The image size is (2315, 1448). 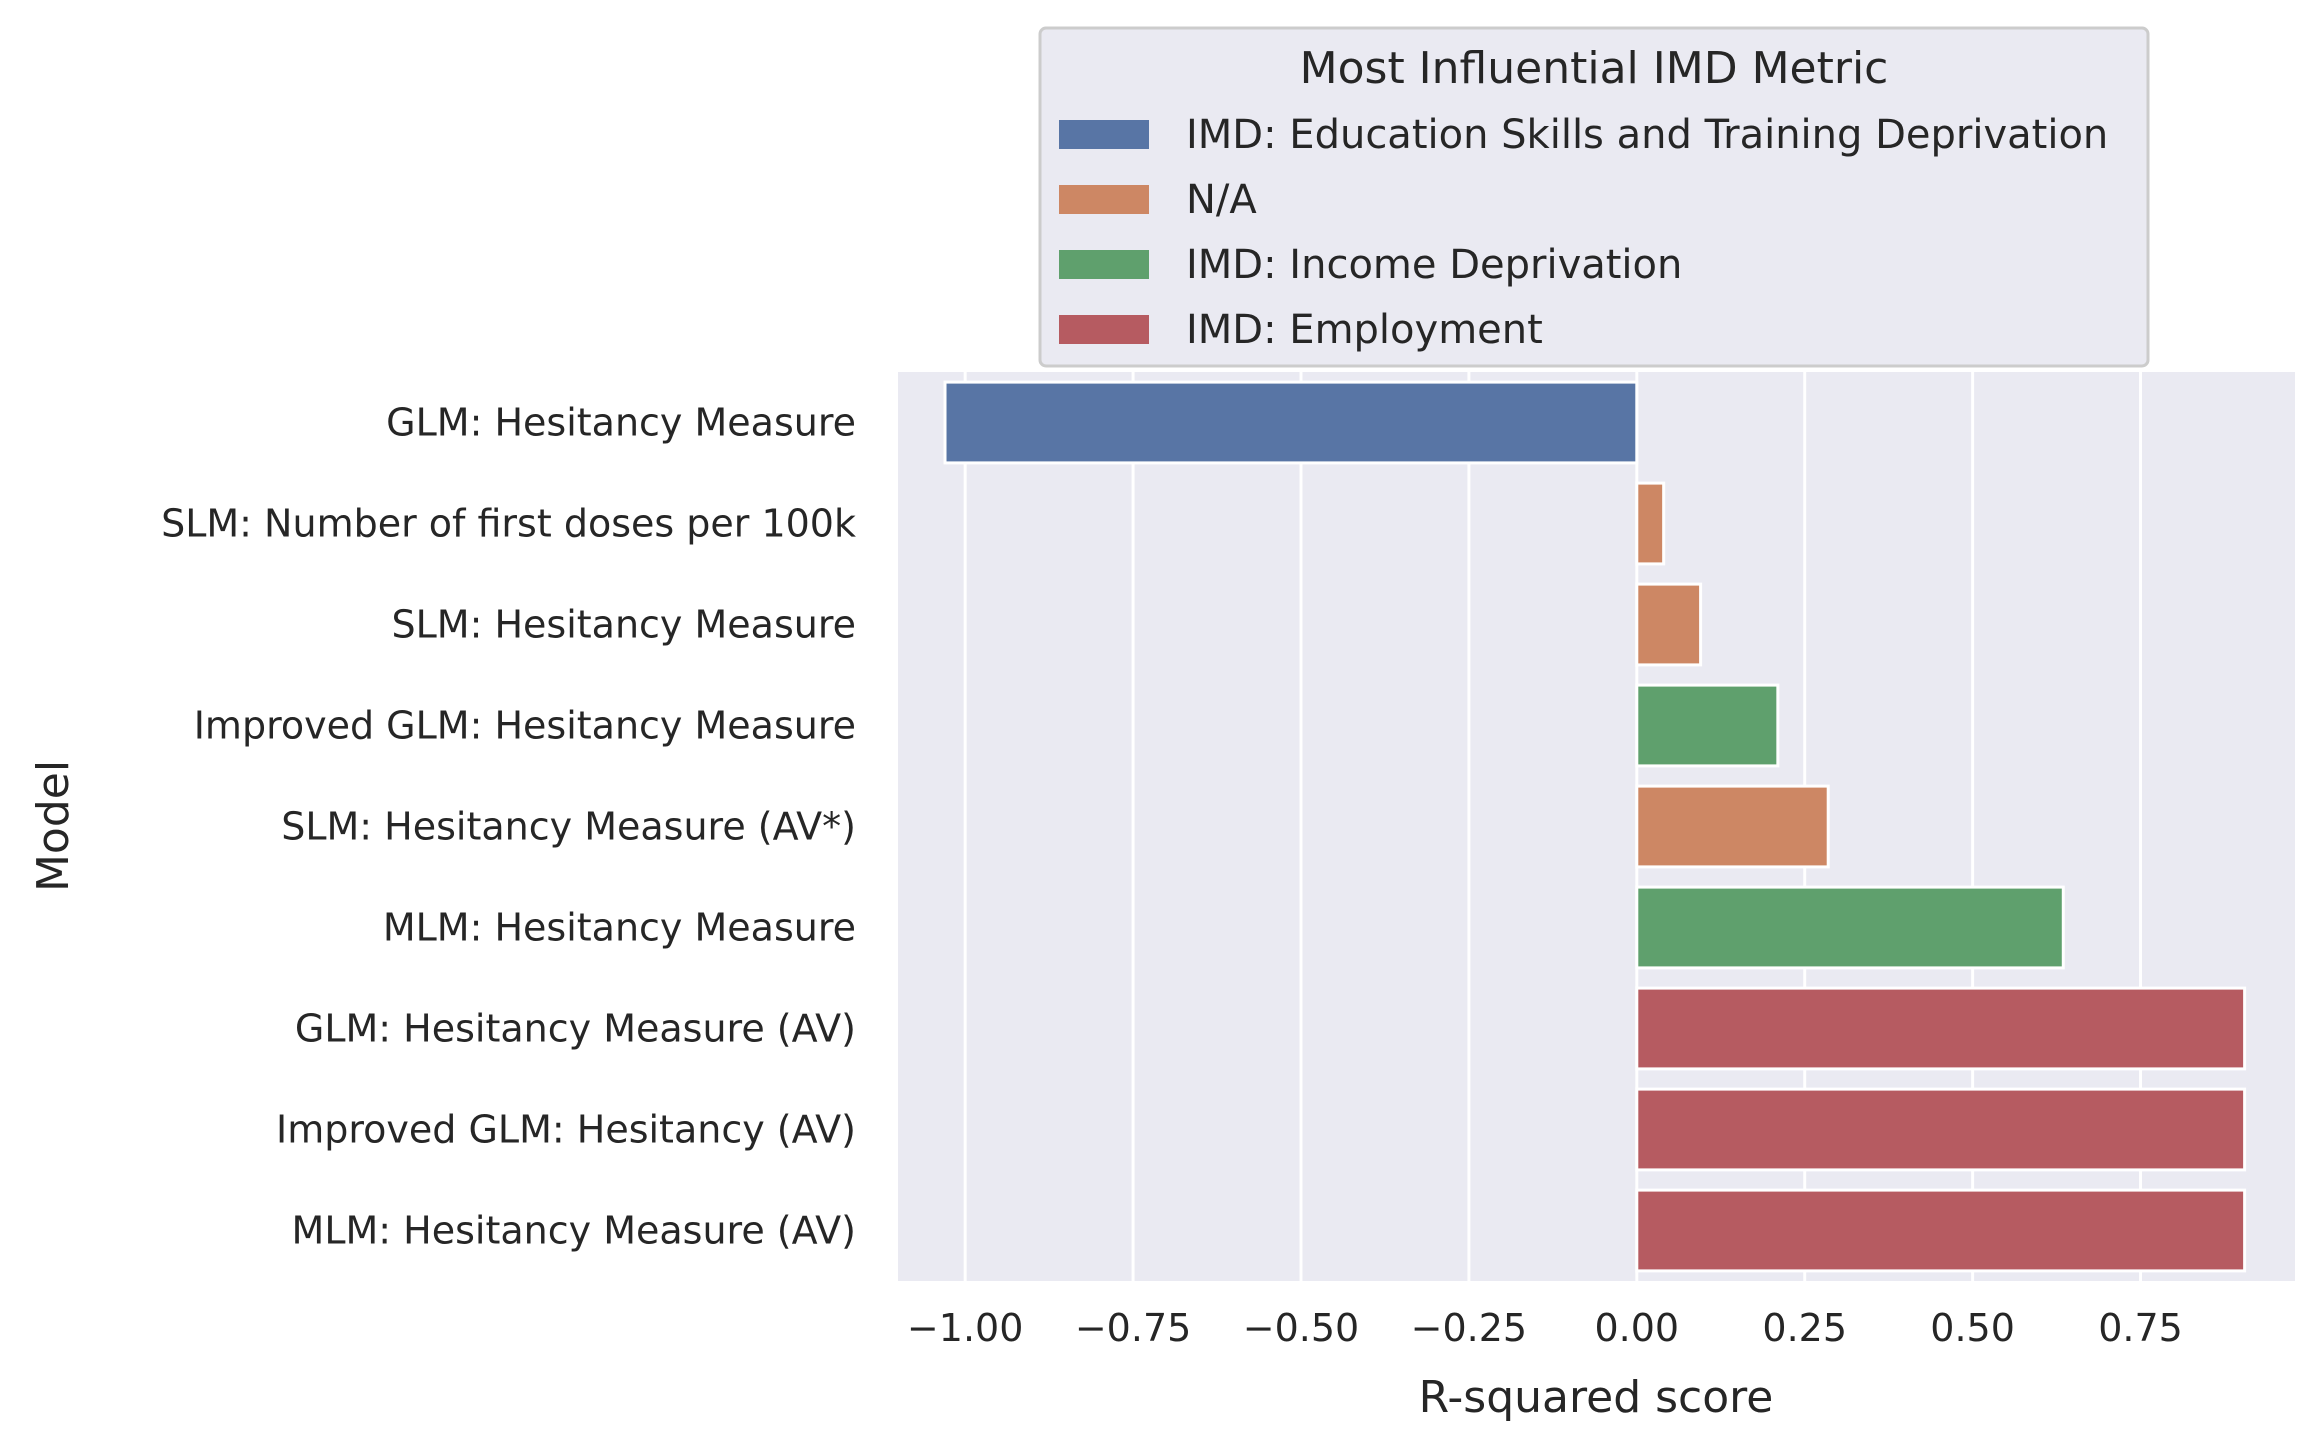 What do you see at coordinates (1596, 1397) in the screenshot?
I see `x-axis-label: R-squared score` at bounding box center [1596, 1397].